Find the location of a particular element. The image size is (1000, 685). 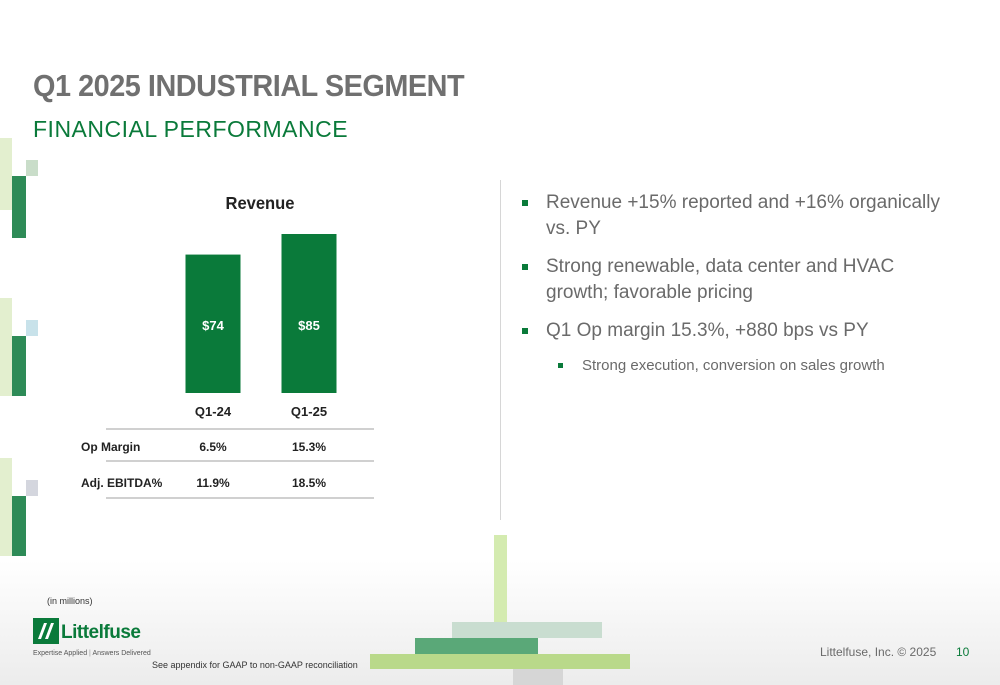

metrics-table: Op Margin 6.5% 15.3% Adj. EBITDA% 11.9% 18.5% is located at coordinates (203, 465).